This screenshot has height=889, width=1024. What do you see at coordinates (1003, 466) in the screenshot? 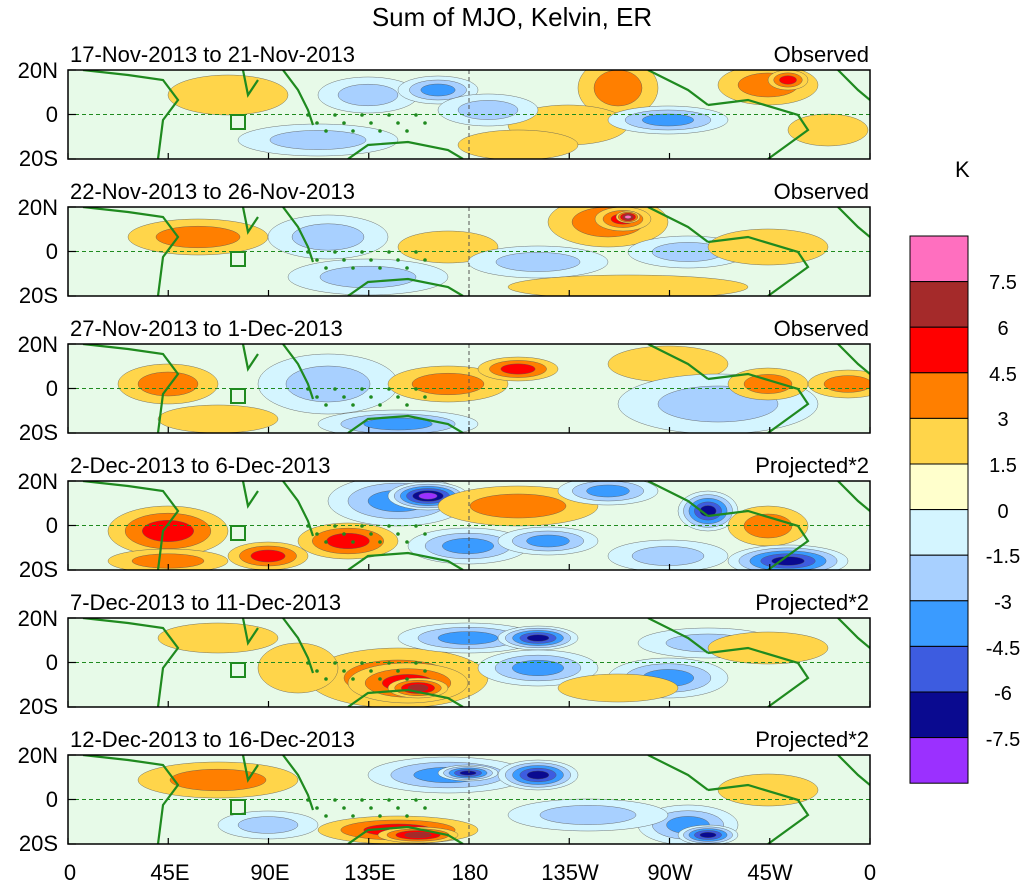
I see `colorbar-label: 1.5` at bounding box center [1003, 466].